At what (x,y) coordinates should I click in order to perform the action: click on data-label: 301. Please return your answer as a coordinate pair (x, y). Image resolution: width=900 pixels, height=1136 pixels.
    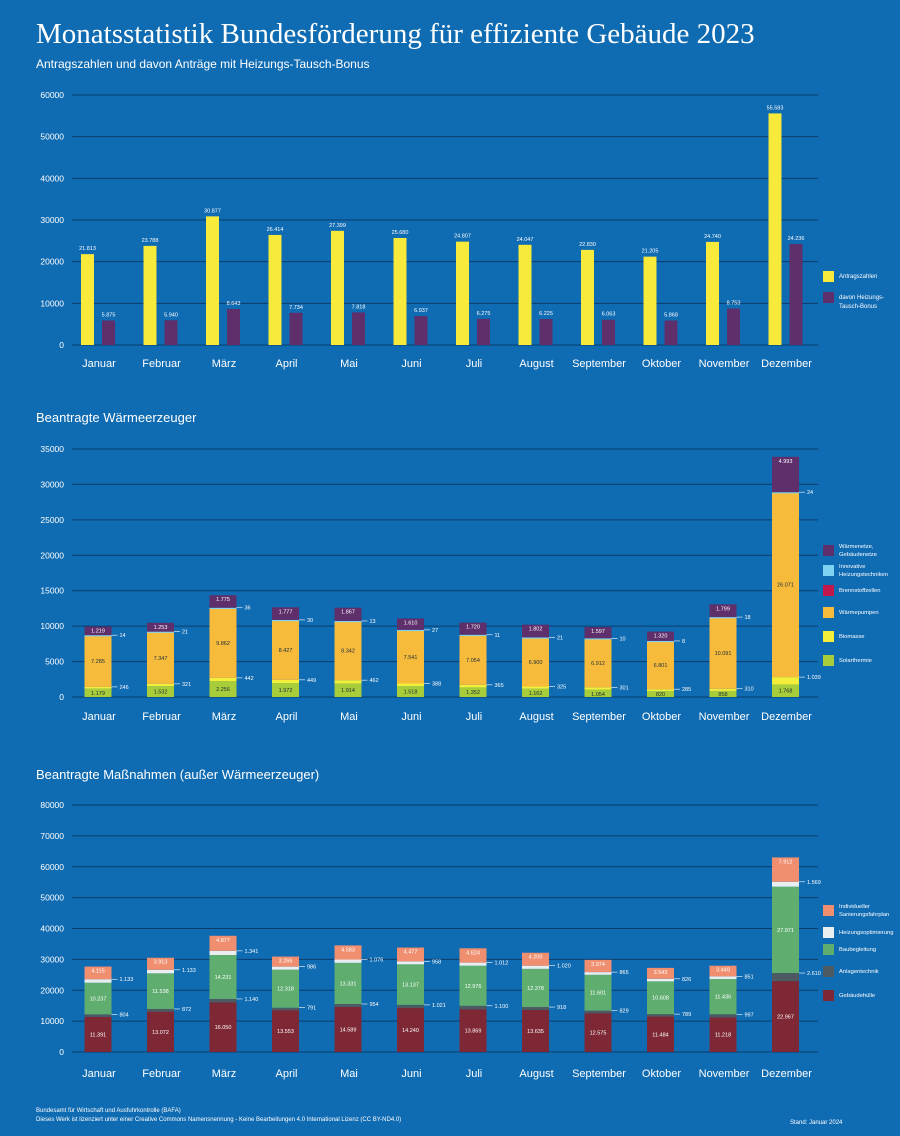
    Looking at the image, I should click on (624, 688).